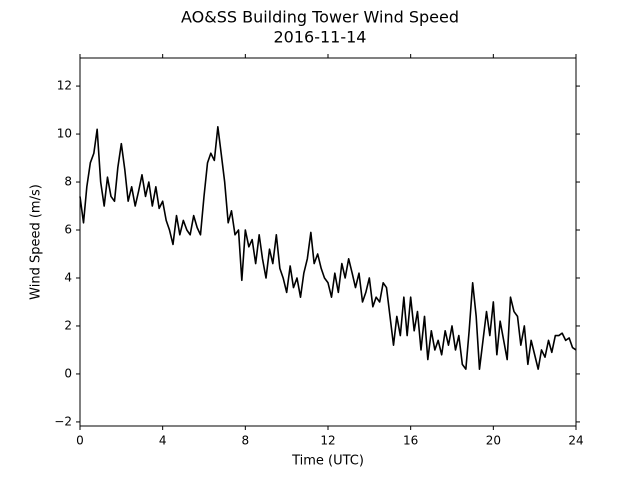 This screenshot has height=480, width=640. I want to click on x-tick-label: 12, so click(327, 441).